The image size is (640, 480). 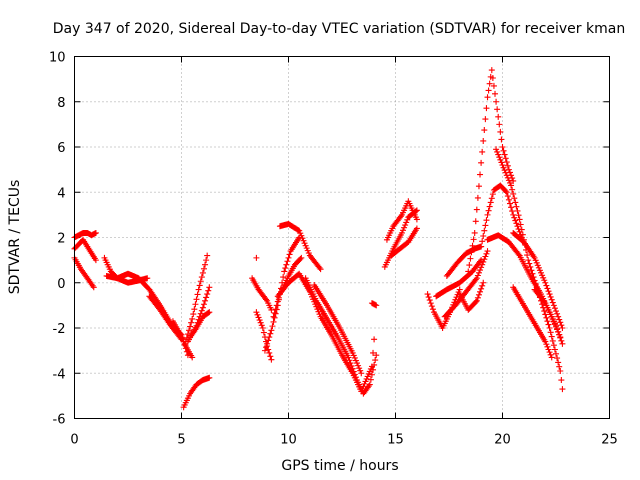 I want to click on x-tick-label: 0, so click(x=74, y=440).